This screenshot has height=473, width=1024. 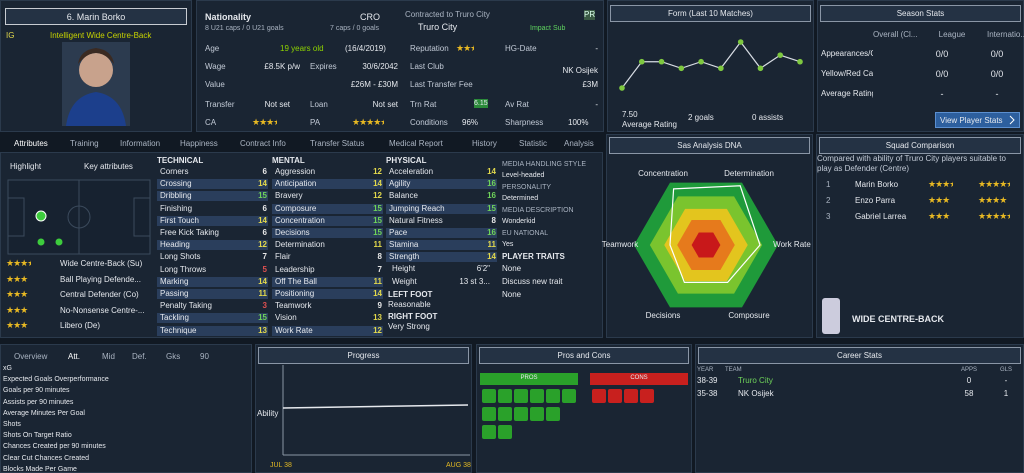 What do you see at coordinates (31, 356) in the screenshot?
I see `tab: Overview` at bounding box center [31, 356].